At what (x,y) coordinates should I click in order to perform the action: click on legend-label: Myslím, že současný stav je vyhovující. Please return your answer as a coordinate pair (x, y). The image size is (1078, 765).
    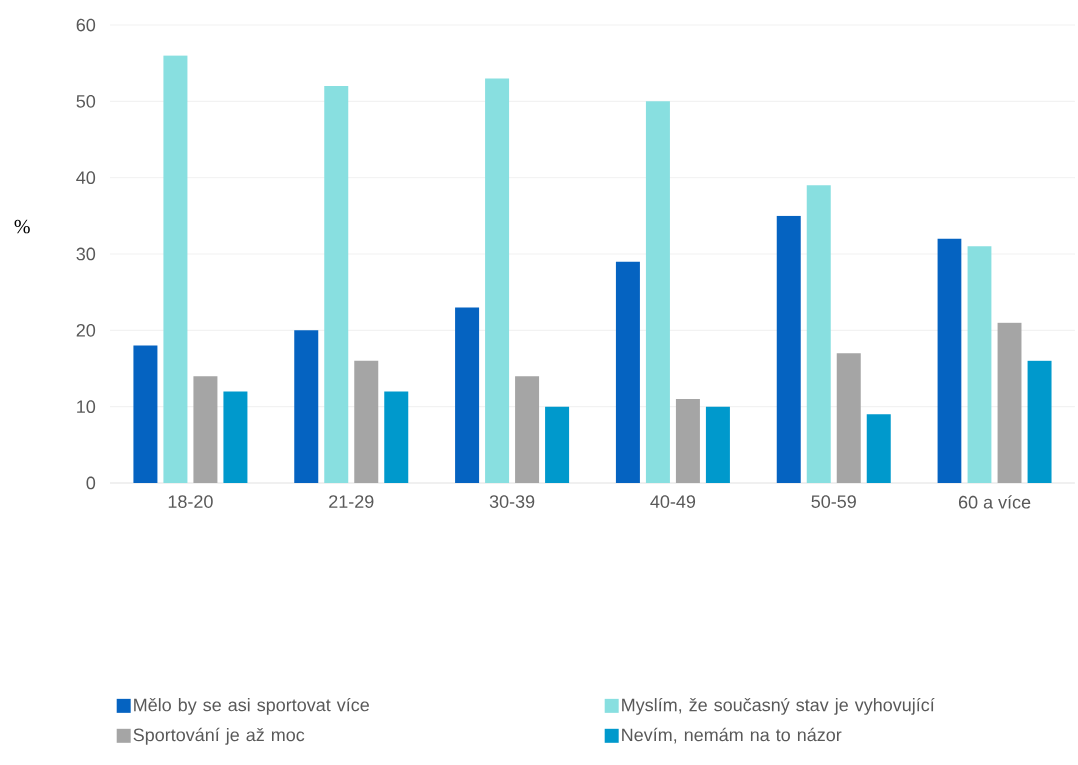
    Looking at the image, I should click on (778, 706).